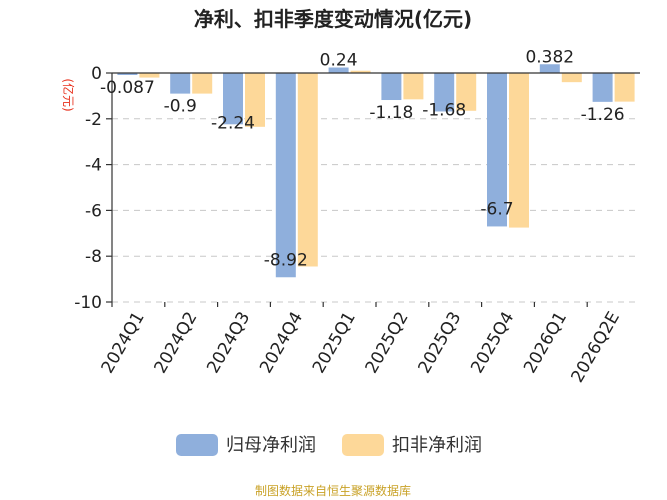 The image size is (667, 500). I want to click on data-label: -1.68, so click(444, 110).